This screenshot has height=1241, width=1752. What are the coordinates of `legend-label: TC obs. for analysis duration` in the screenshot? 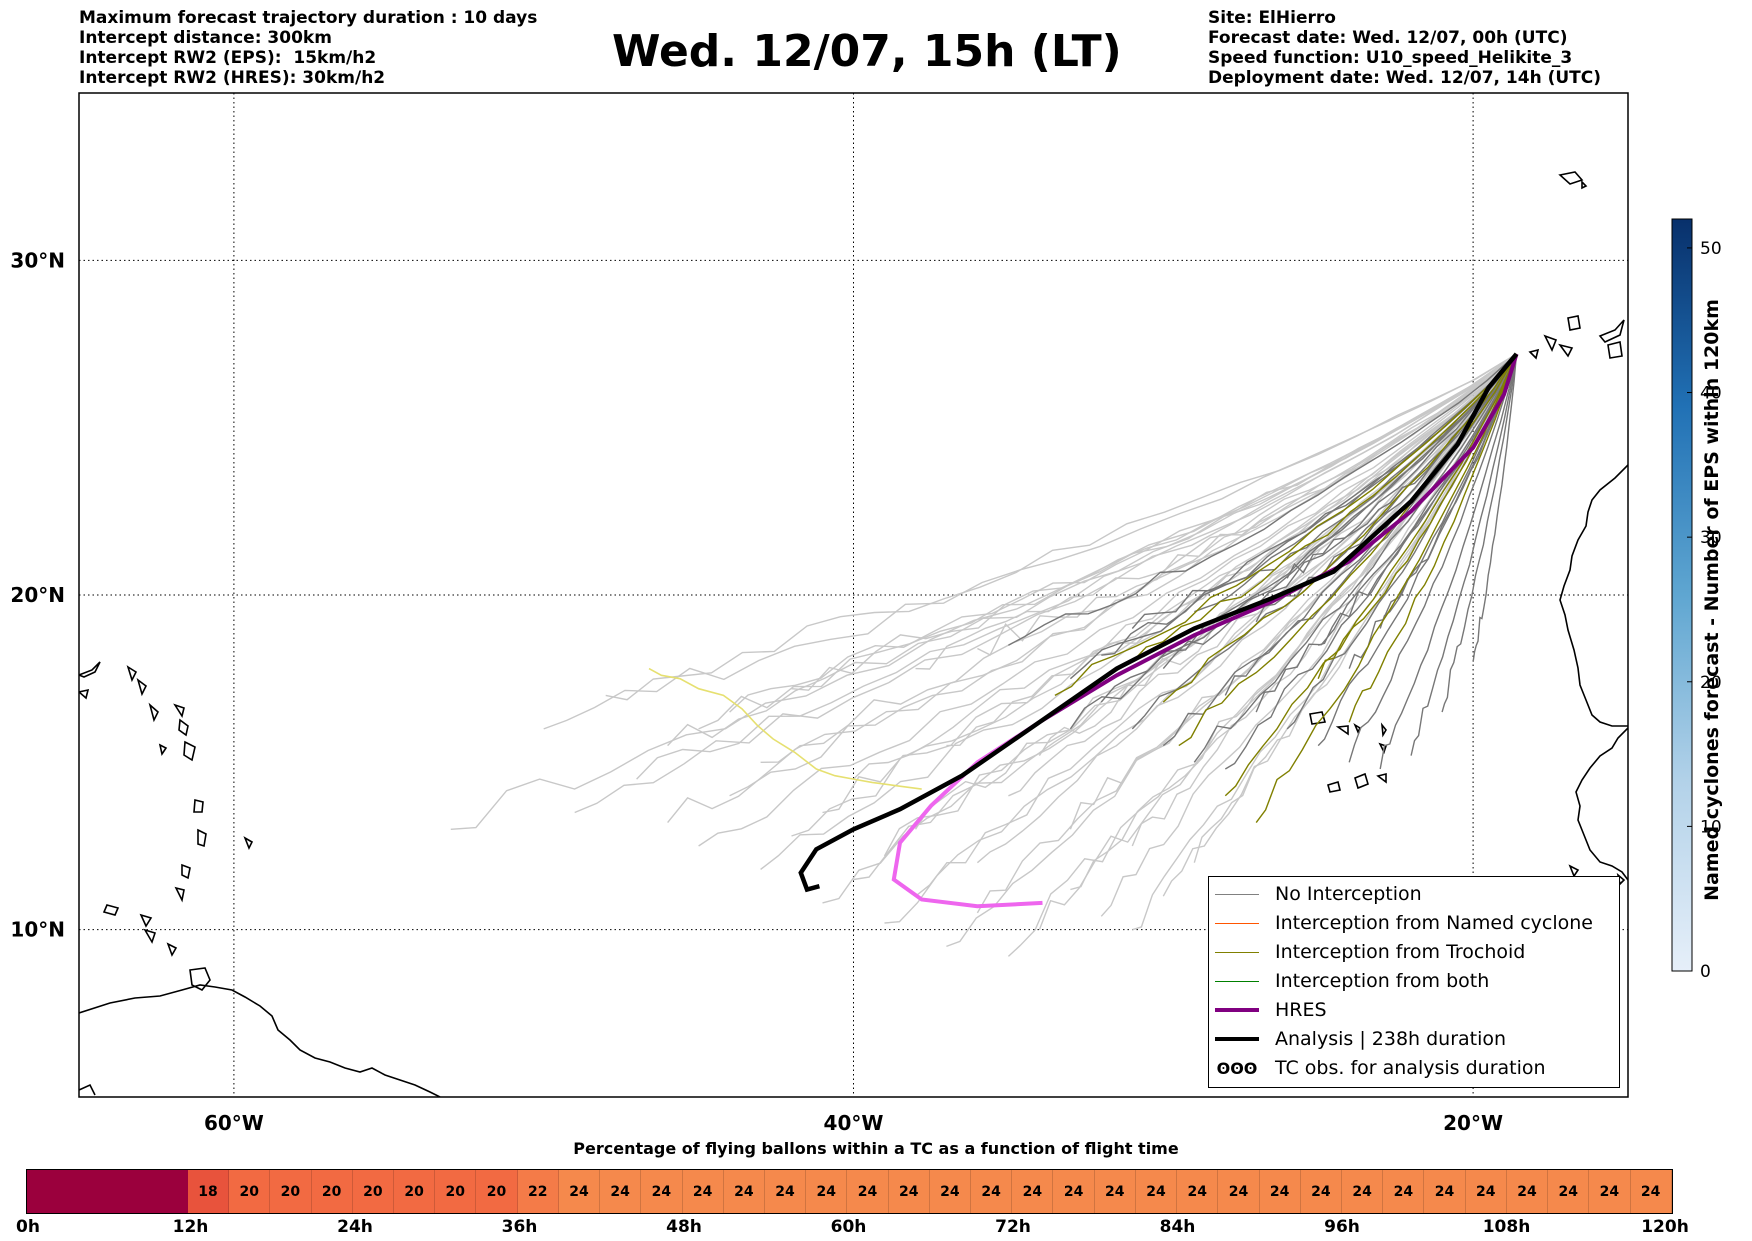 It's located at (1410, 1068).